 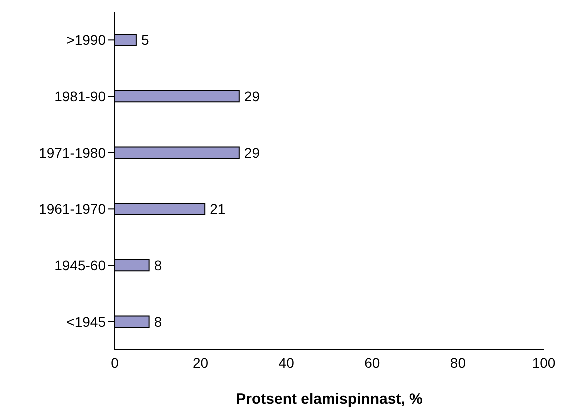 I want to click on y-tick-label: 1981-90, so click(x=80, y=96).